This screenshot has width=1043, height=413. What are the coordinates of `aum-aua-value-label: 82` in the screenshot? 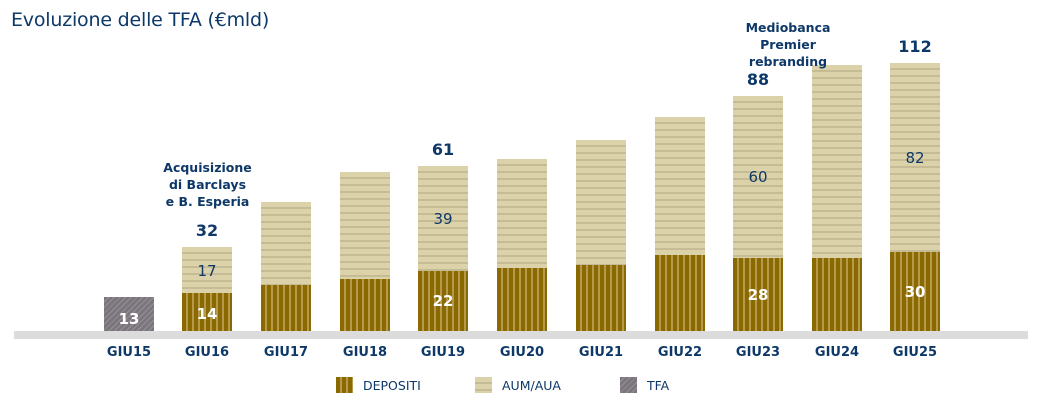 It's located at (915, 157).